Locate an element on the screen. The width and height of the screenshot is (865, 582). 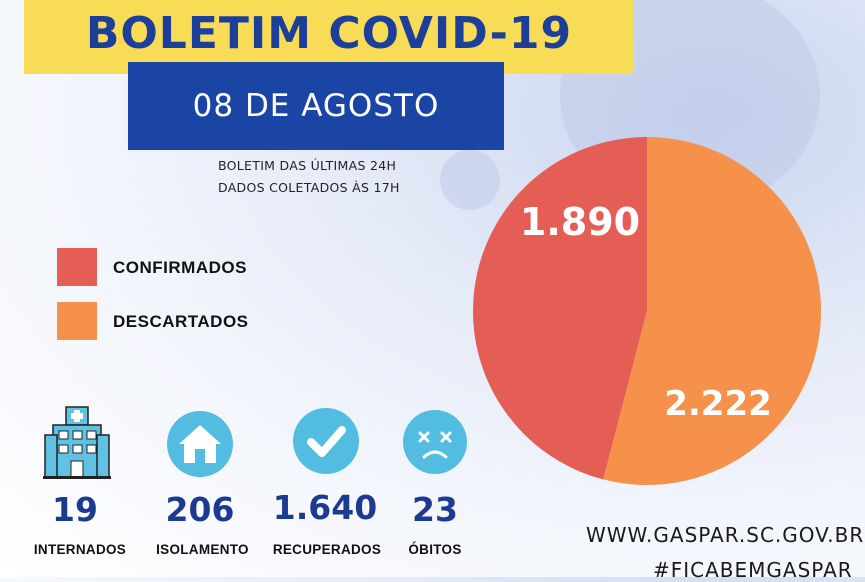
pie-value-descartados: 2.222 is located at coordinates (718, 404).